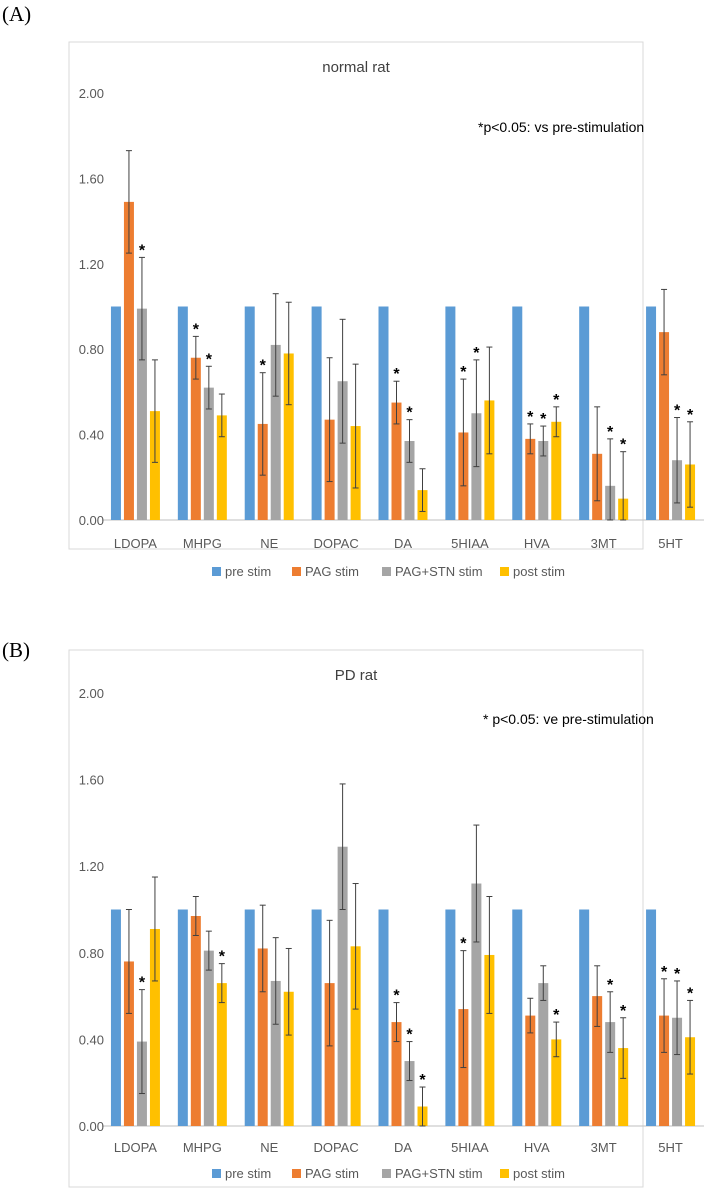 The width and height of the screenshot is (712, 1197). Describe the element at coordinates (202, 1147) in the screenshot. I see `category-label: MHPG` at that location.